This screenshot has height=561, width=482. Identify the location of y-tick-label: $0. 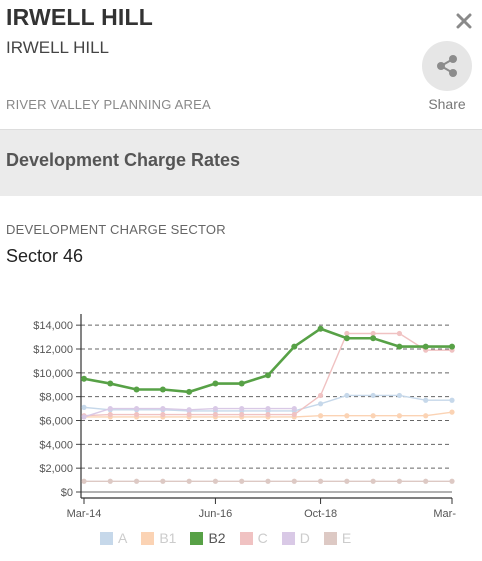
(67, 493).